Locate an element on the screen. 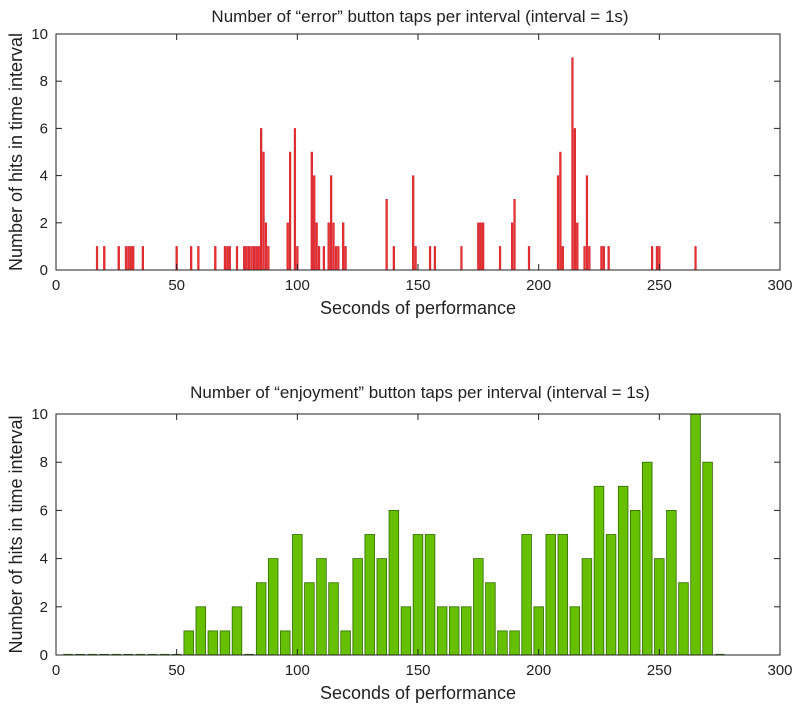 The image size is (793, 711). y-axis-label: Number of hits in time interval is located at coordinates (16, 152).